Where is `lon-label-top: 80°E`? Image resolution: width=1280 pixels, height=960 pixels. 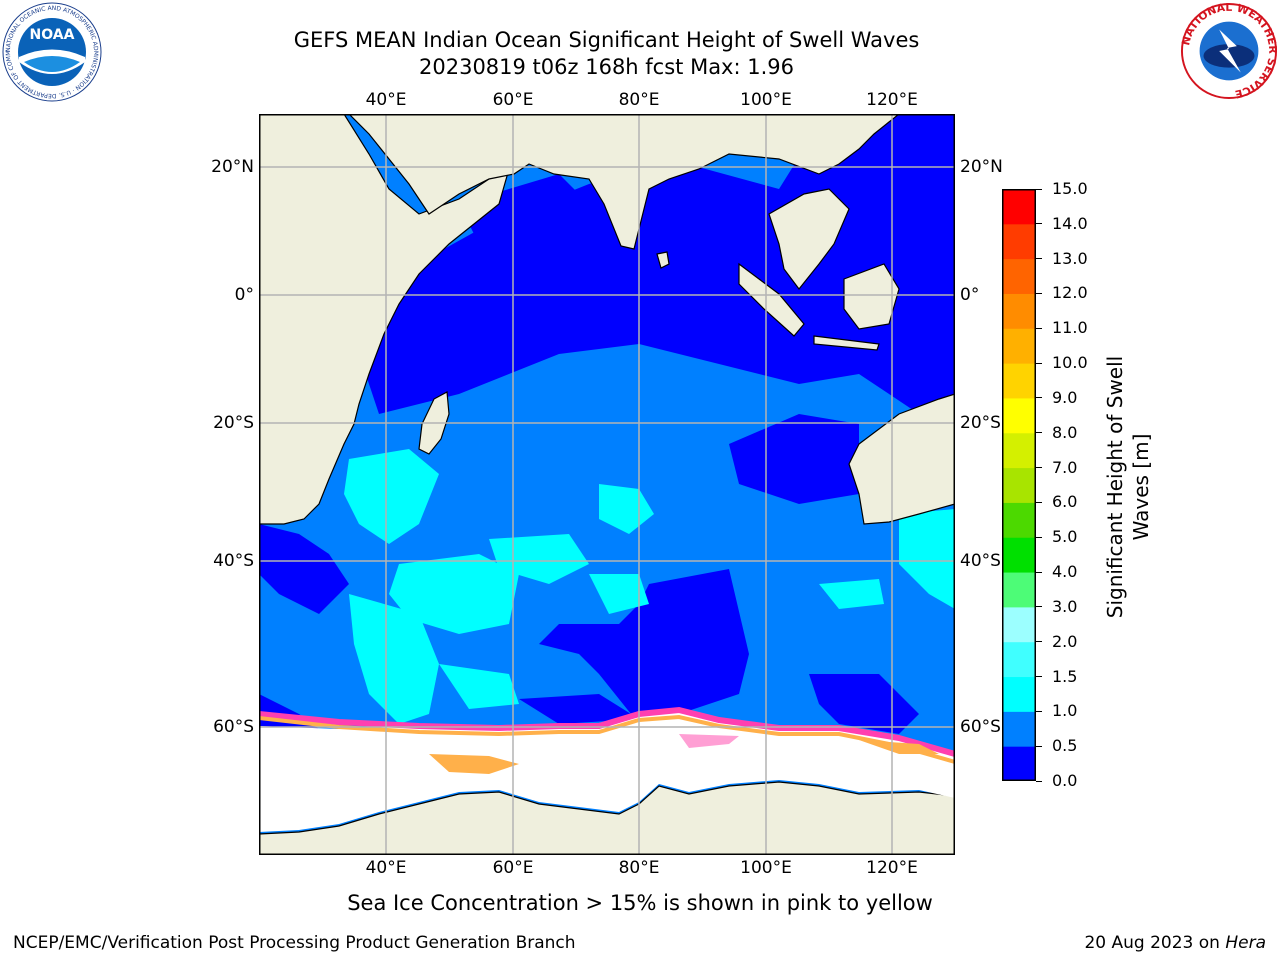
lon-label-top: 80°E is located at coordinates (639, 100).